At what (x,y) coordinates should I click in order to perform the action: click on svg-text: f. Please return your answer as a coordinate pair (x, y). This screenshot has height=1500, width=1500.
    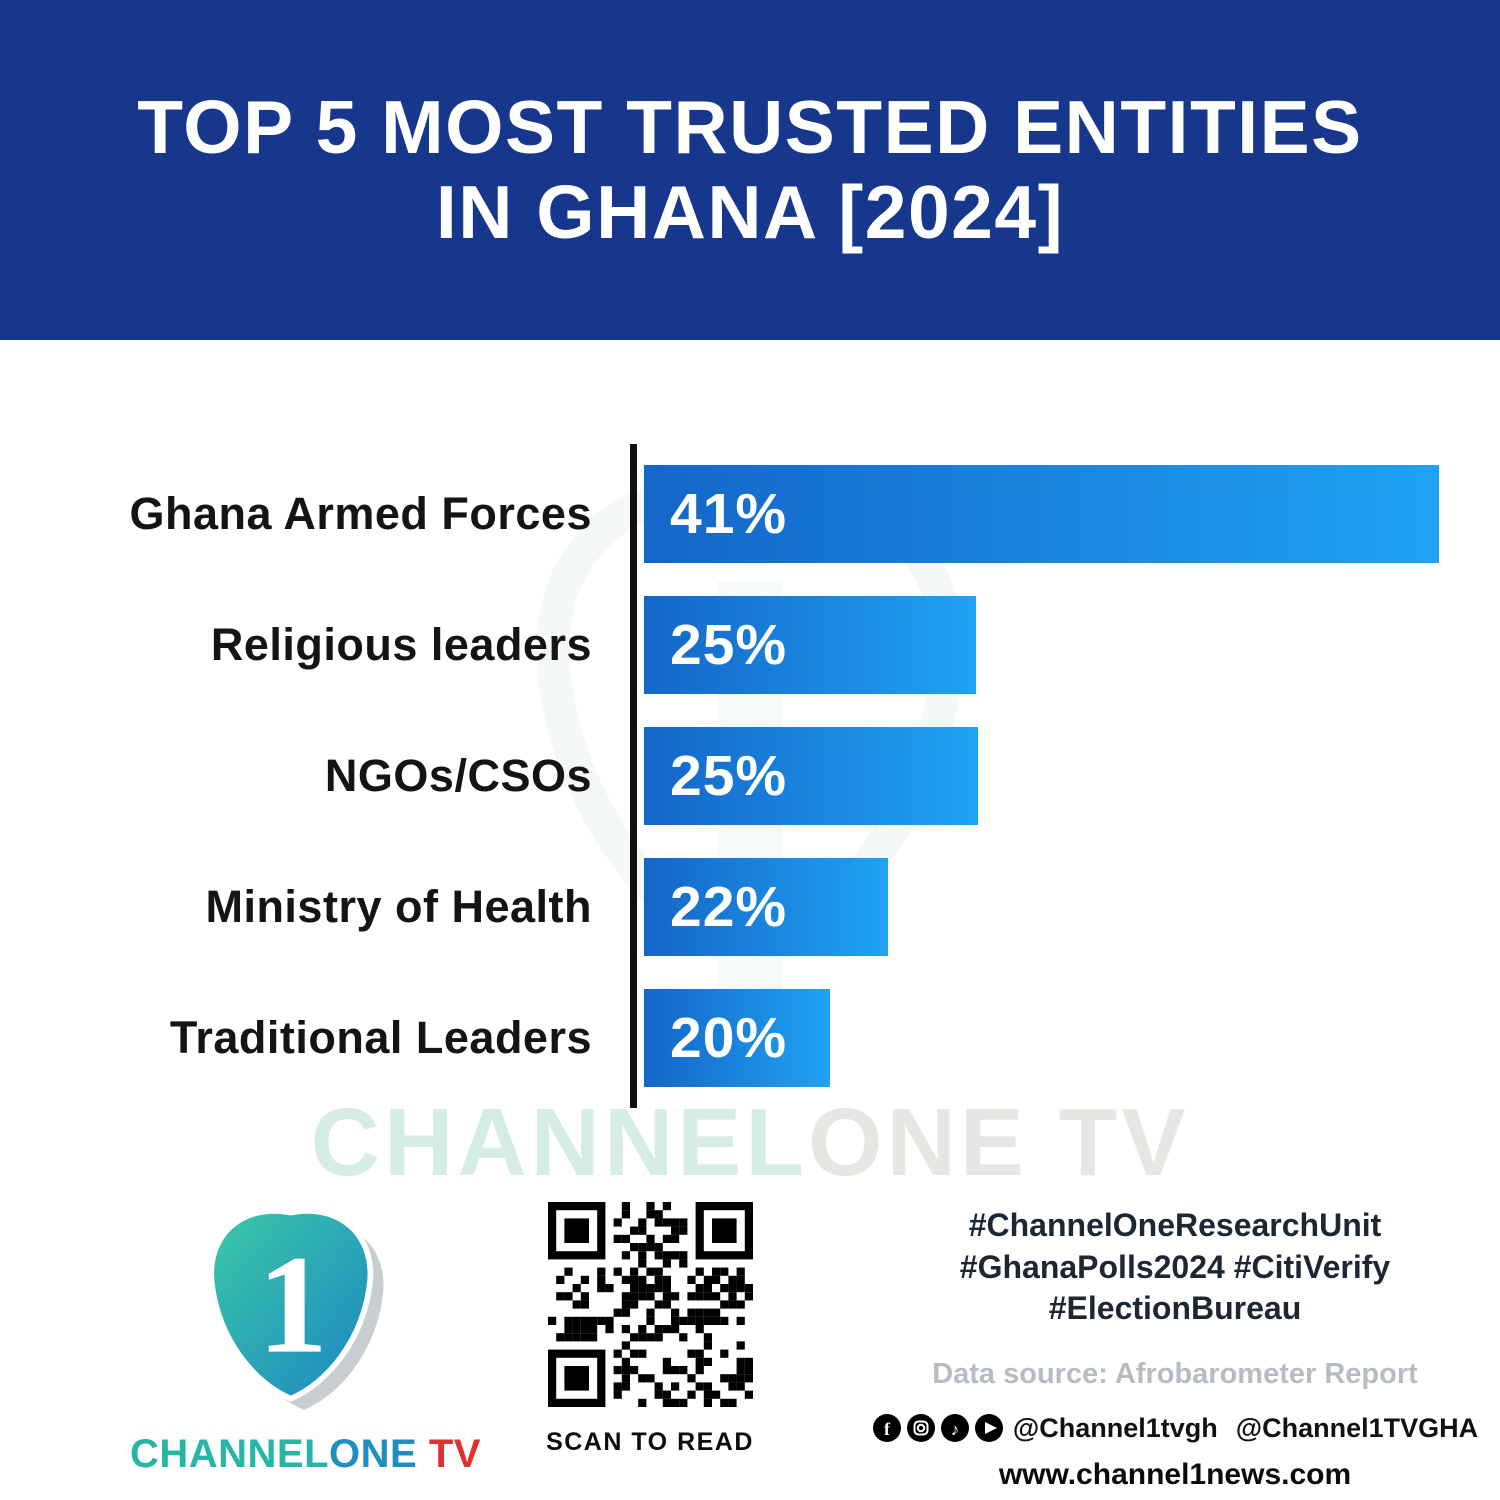
    Looking at the image, I should click on (887, 1429).